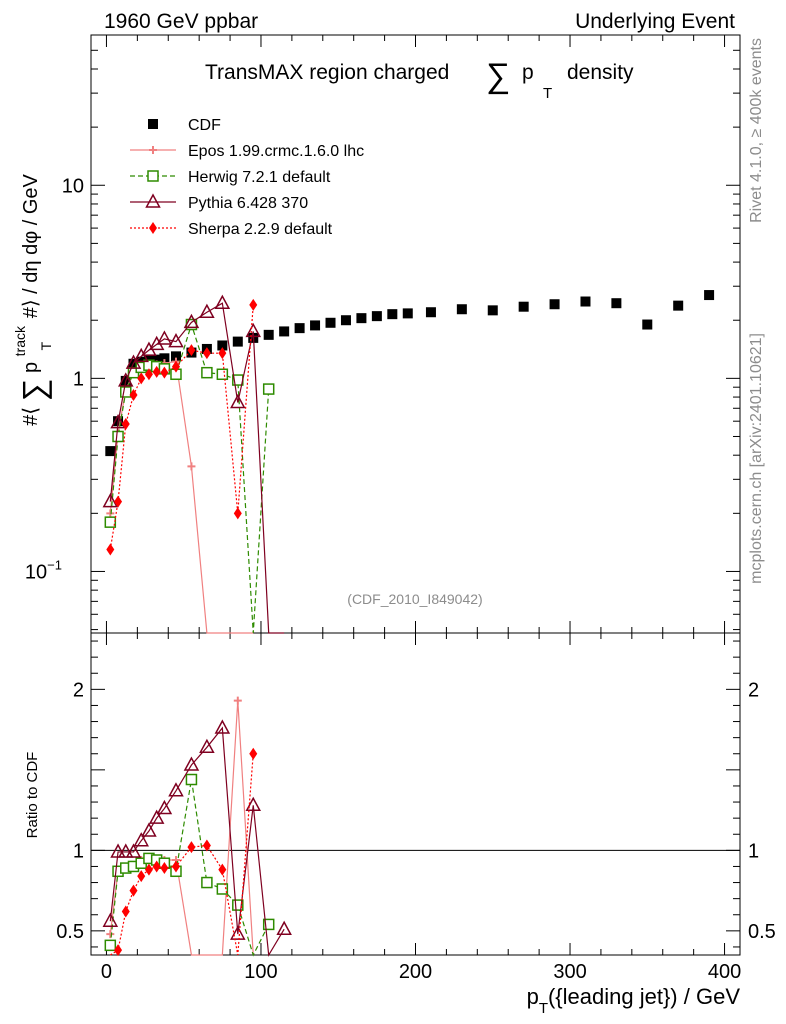 The image size is (786, 1024). I want to click on title-suffix: density, so click(600, 72).